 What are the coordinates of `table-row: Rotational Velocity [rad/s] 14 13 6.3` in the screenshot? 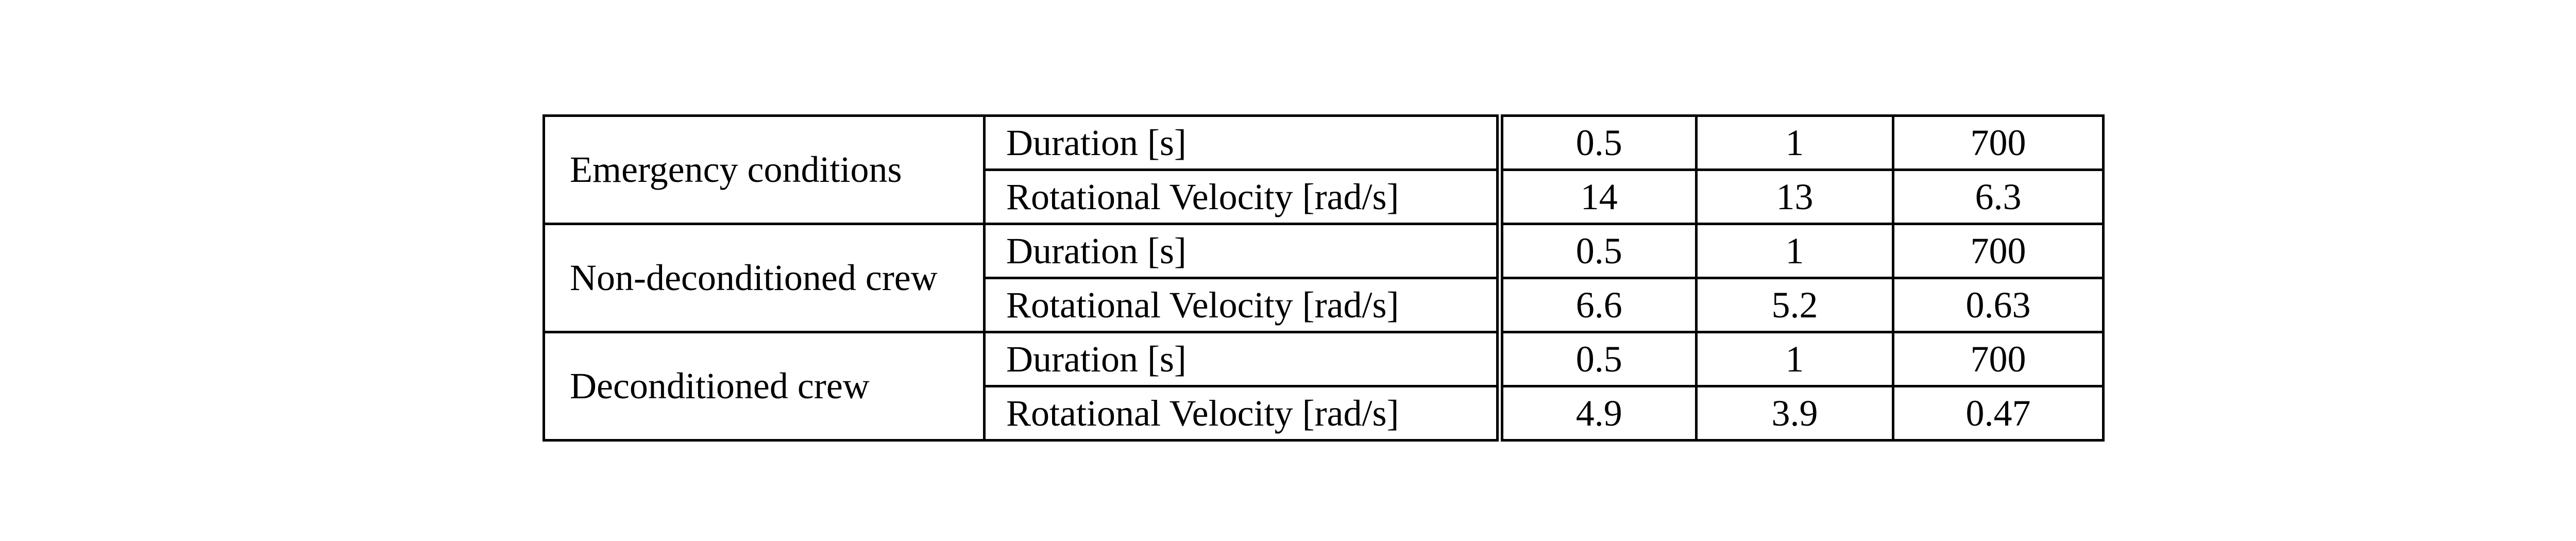 It's located at (1324, 196).